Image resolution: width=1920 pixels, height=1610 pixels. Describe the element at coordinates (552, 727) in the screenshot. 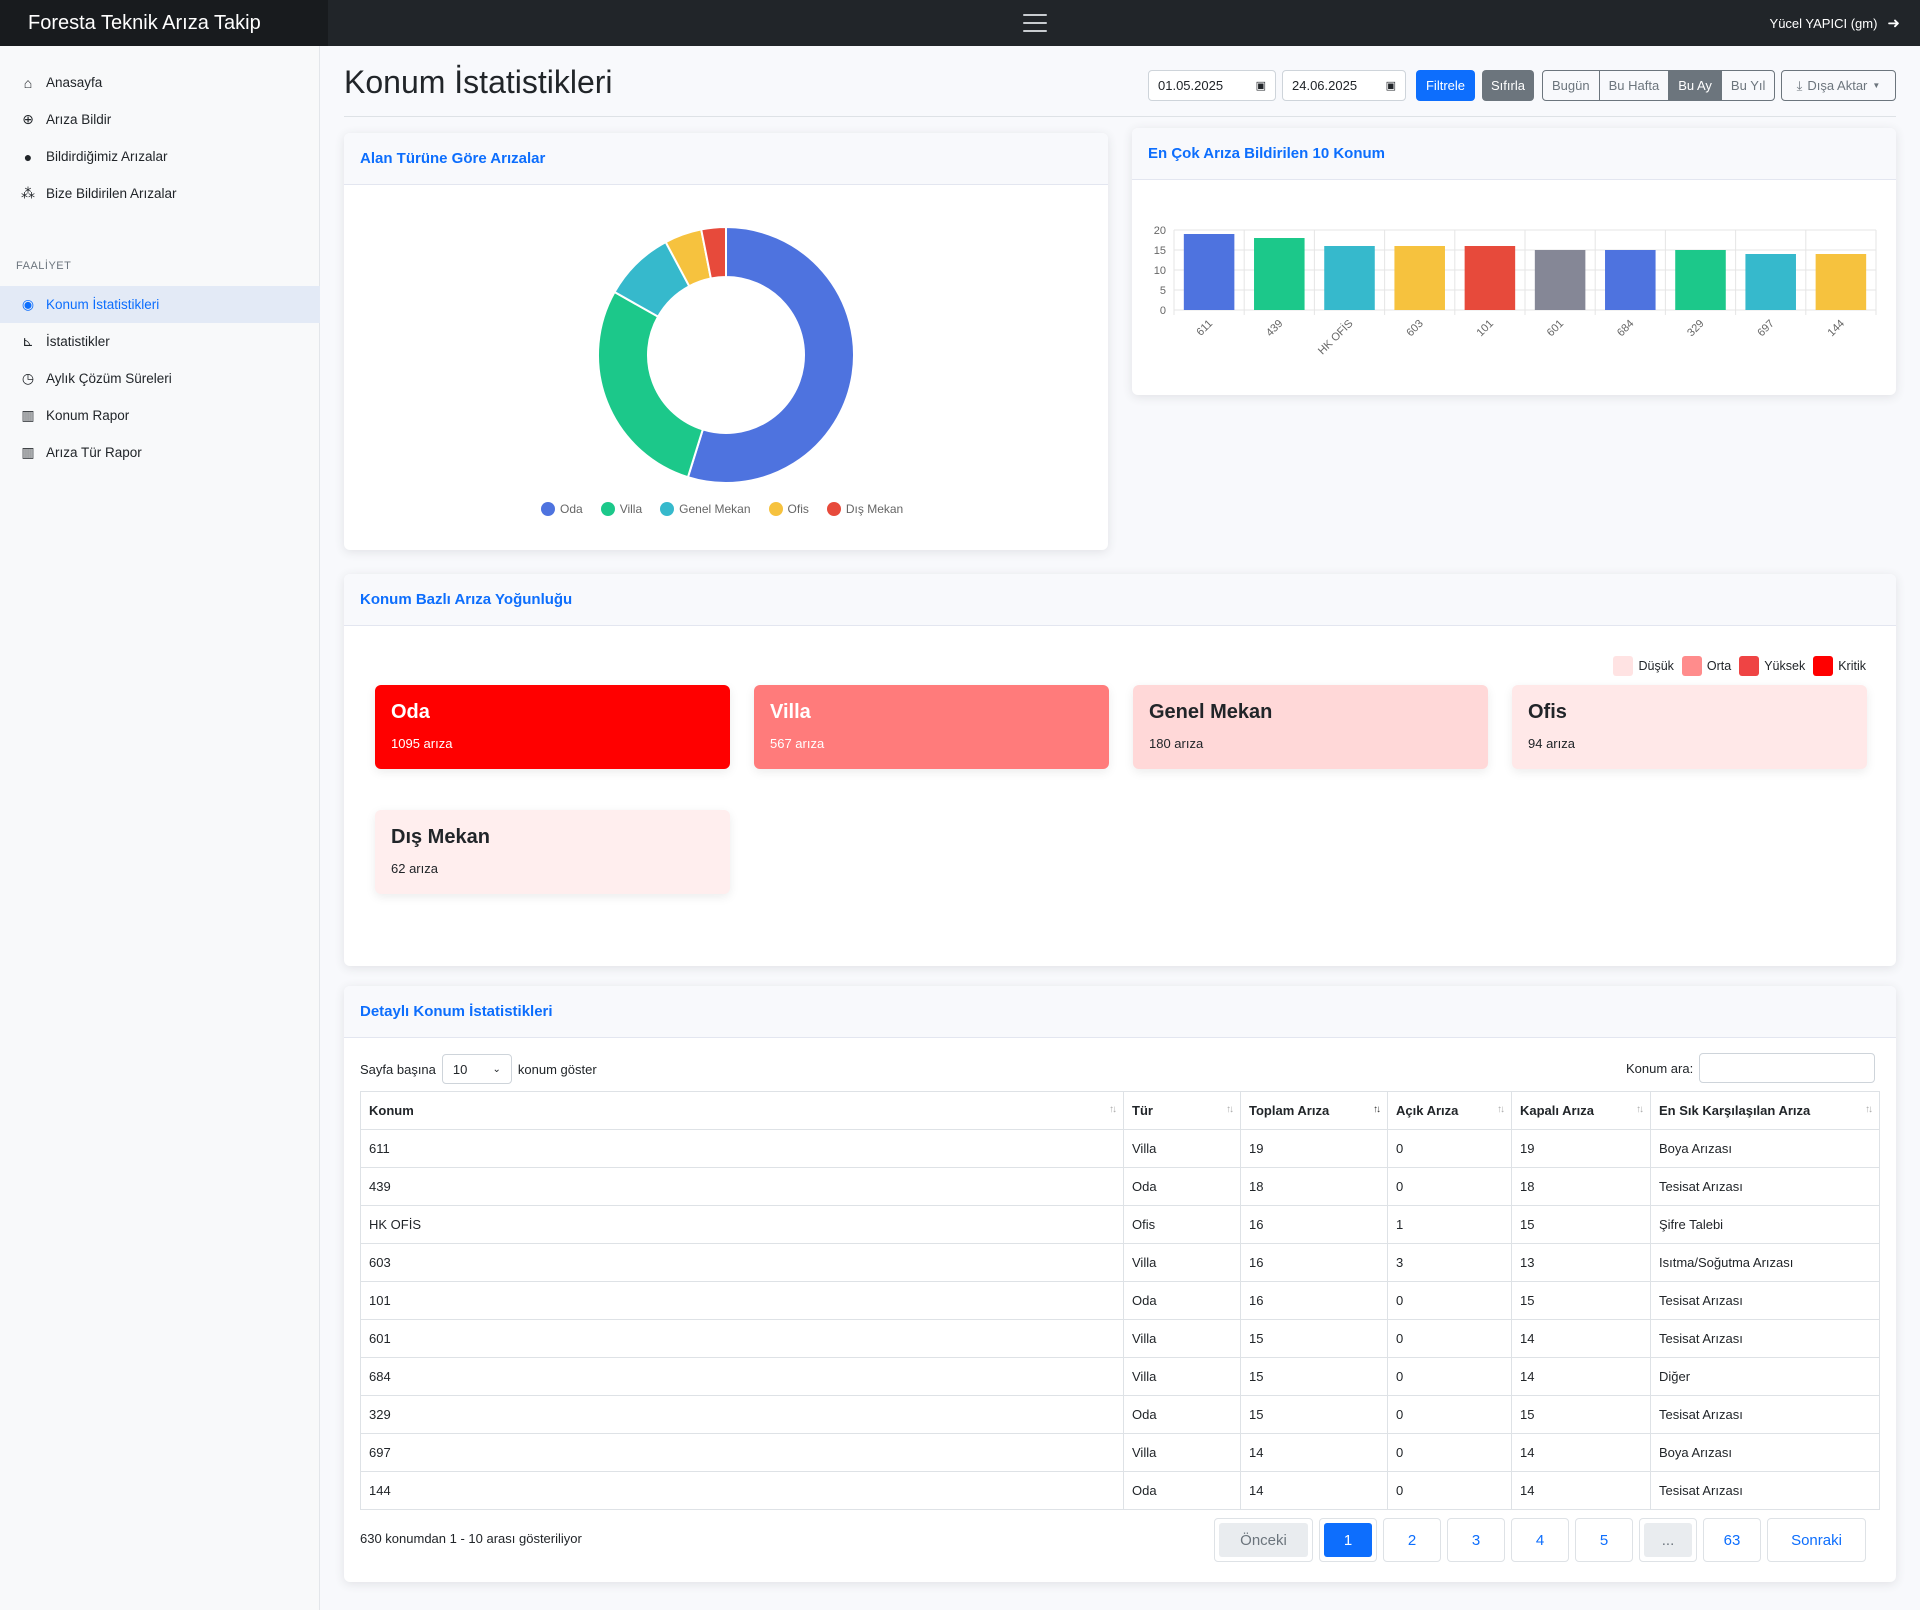

I see `heat-tile-oda: Oda 1095 arıza` at that location.